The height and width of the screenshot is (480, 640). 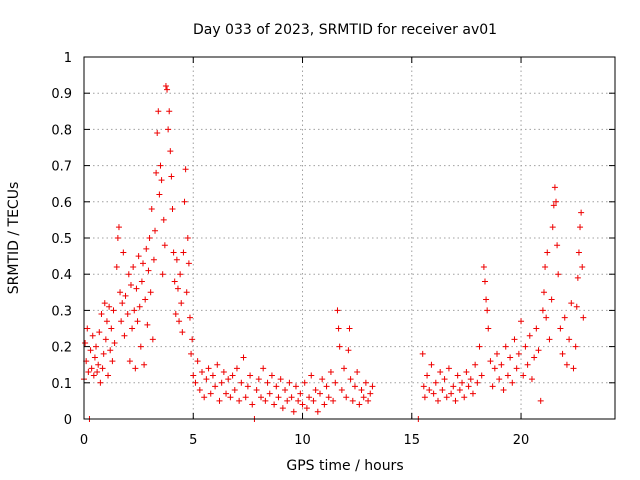 What do you see at coordinates (61, 239) in the screenshot?
I see `y-tick-labels: 0 0.1 0.2 0.3 0.4 0.5 0.6 0.7 0.8 0.9 1` at bounding box center [61, 239].